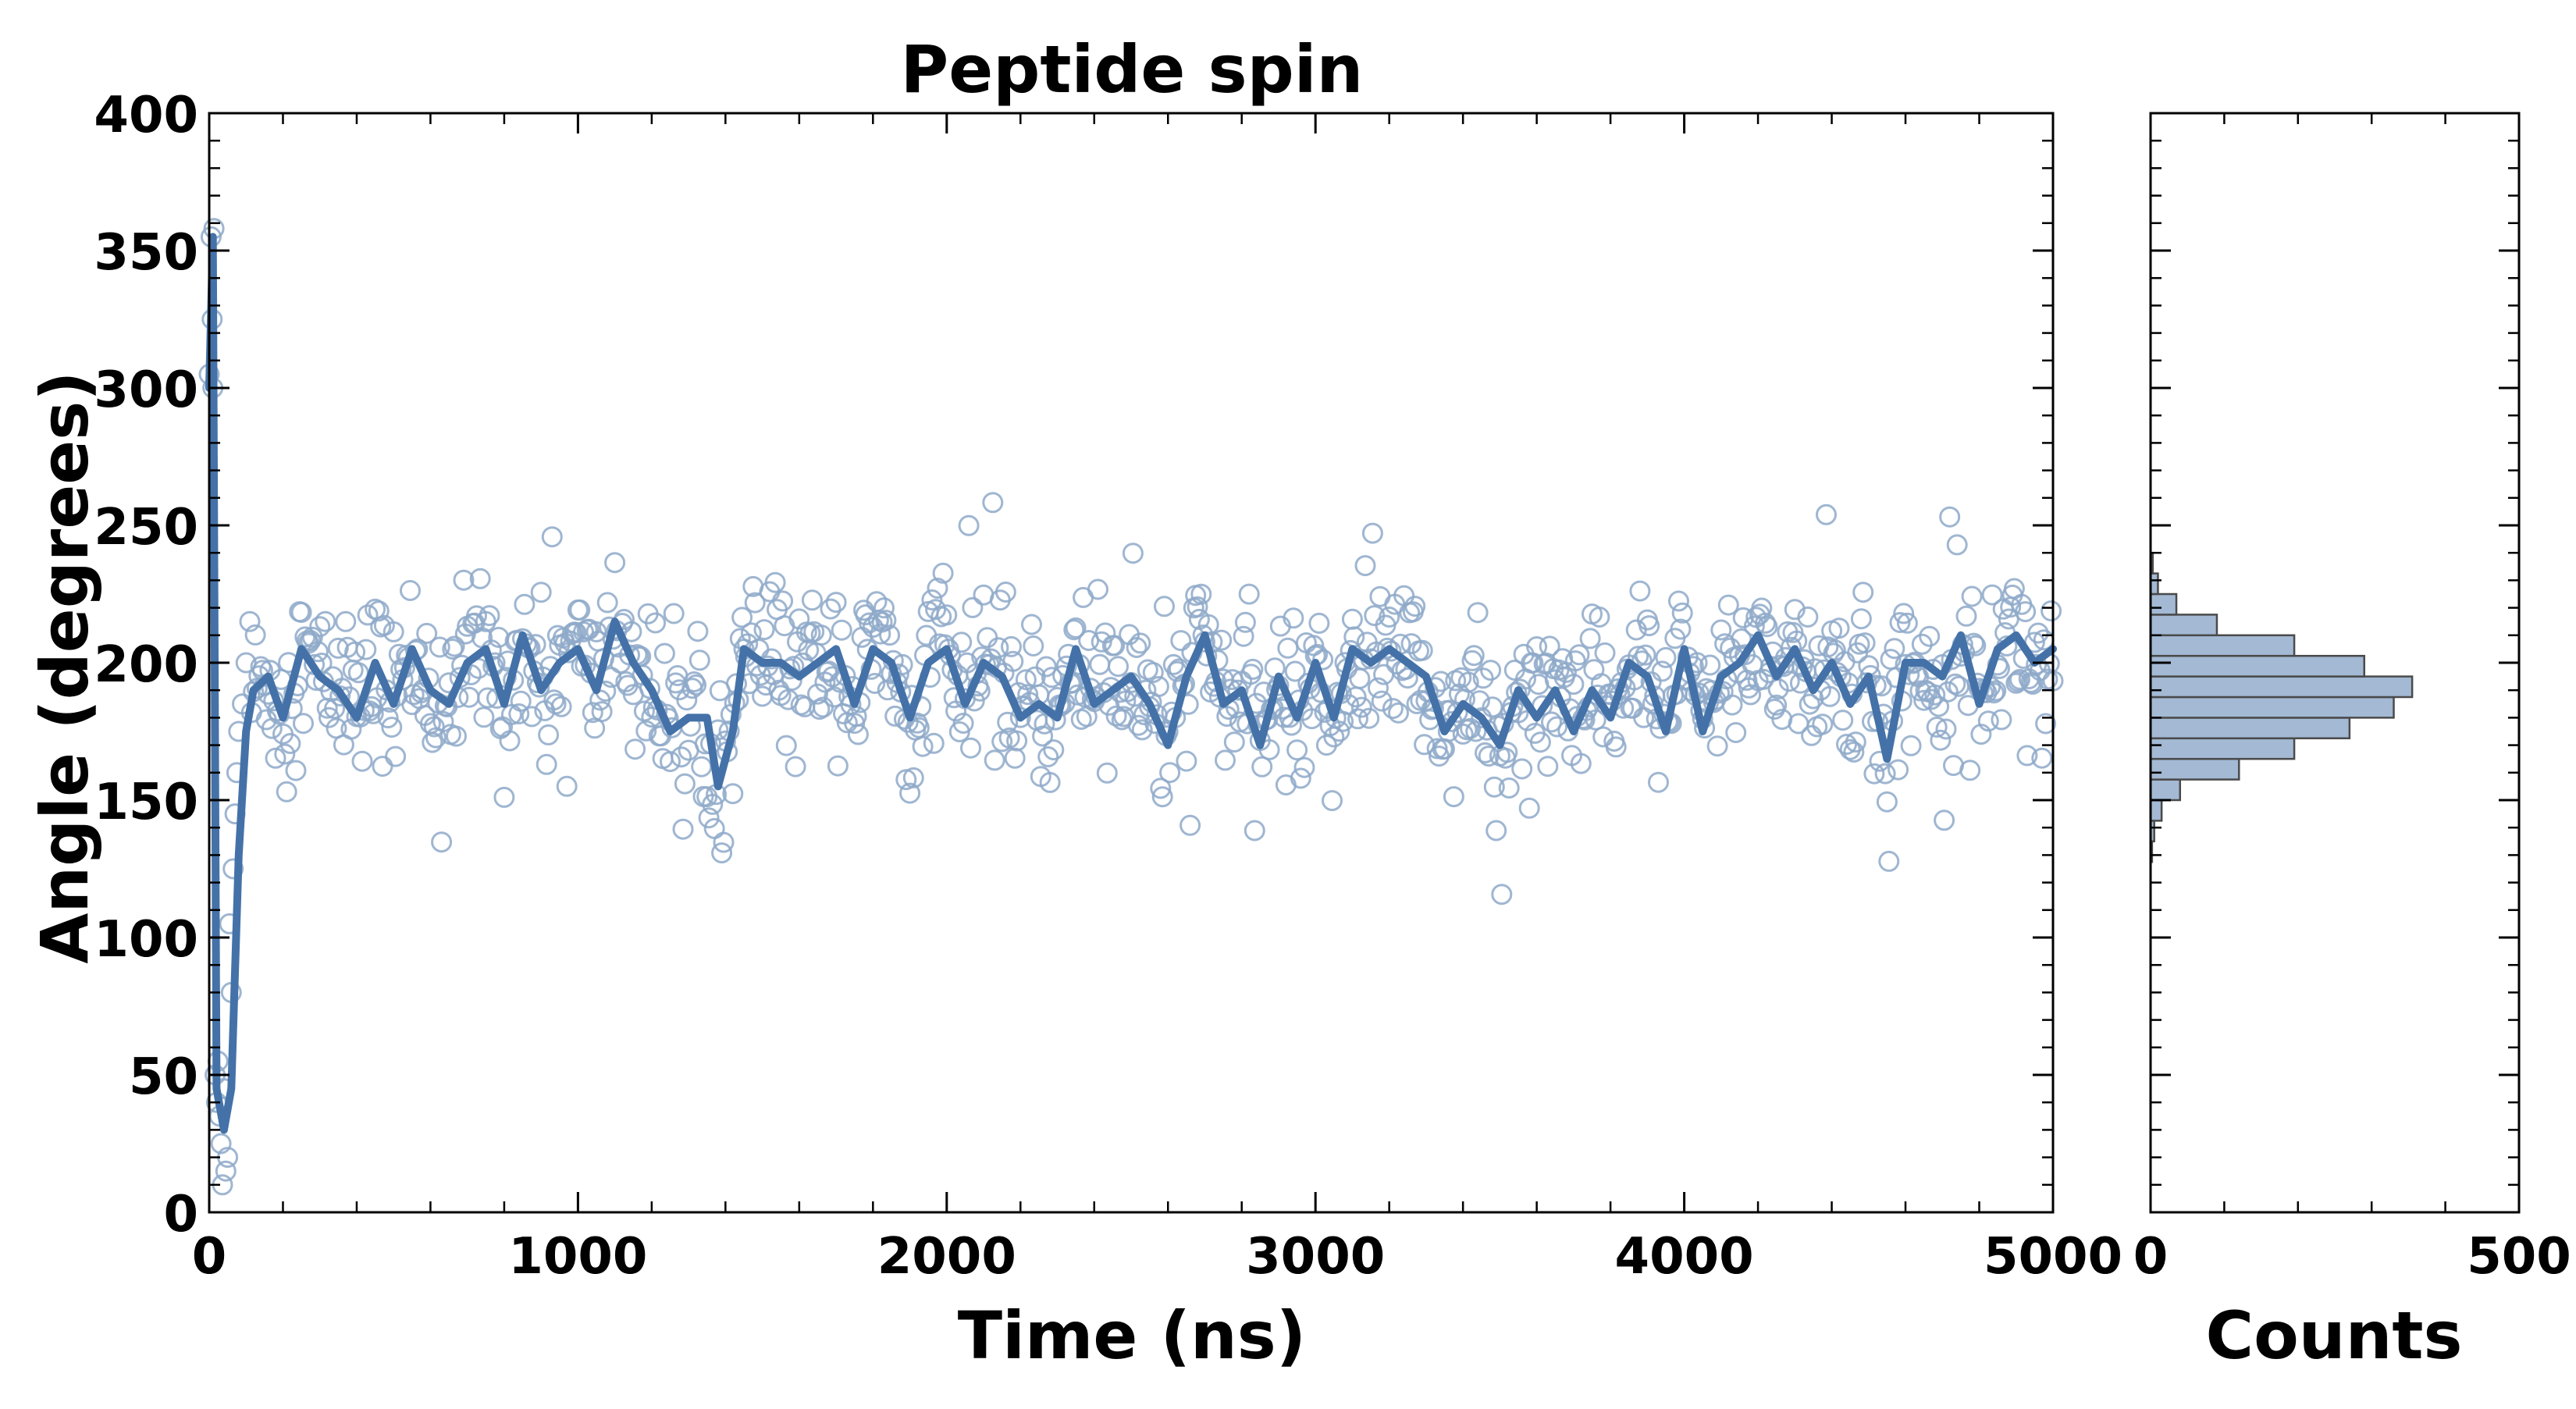 The height and width of the screenshot is (1409, 2576). Describe the element at coordinates (2519, 1257) in the screenshot. I see `hist-x-tick-label: 500` at that location.